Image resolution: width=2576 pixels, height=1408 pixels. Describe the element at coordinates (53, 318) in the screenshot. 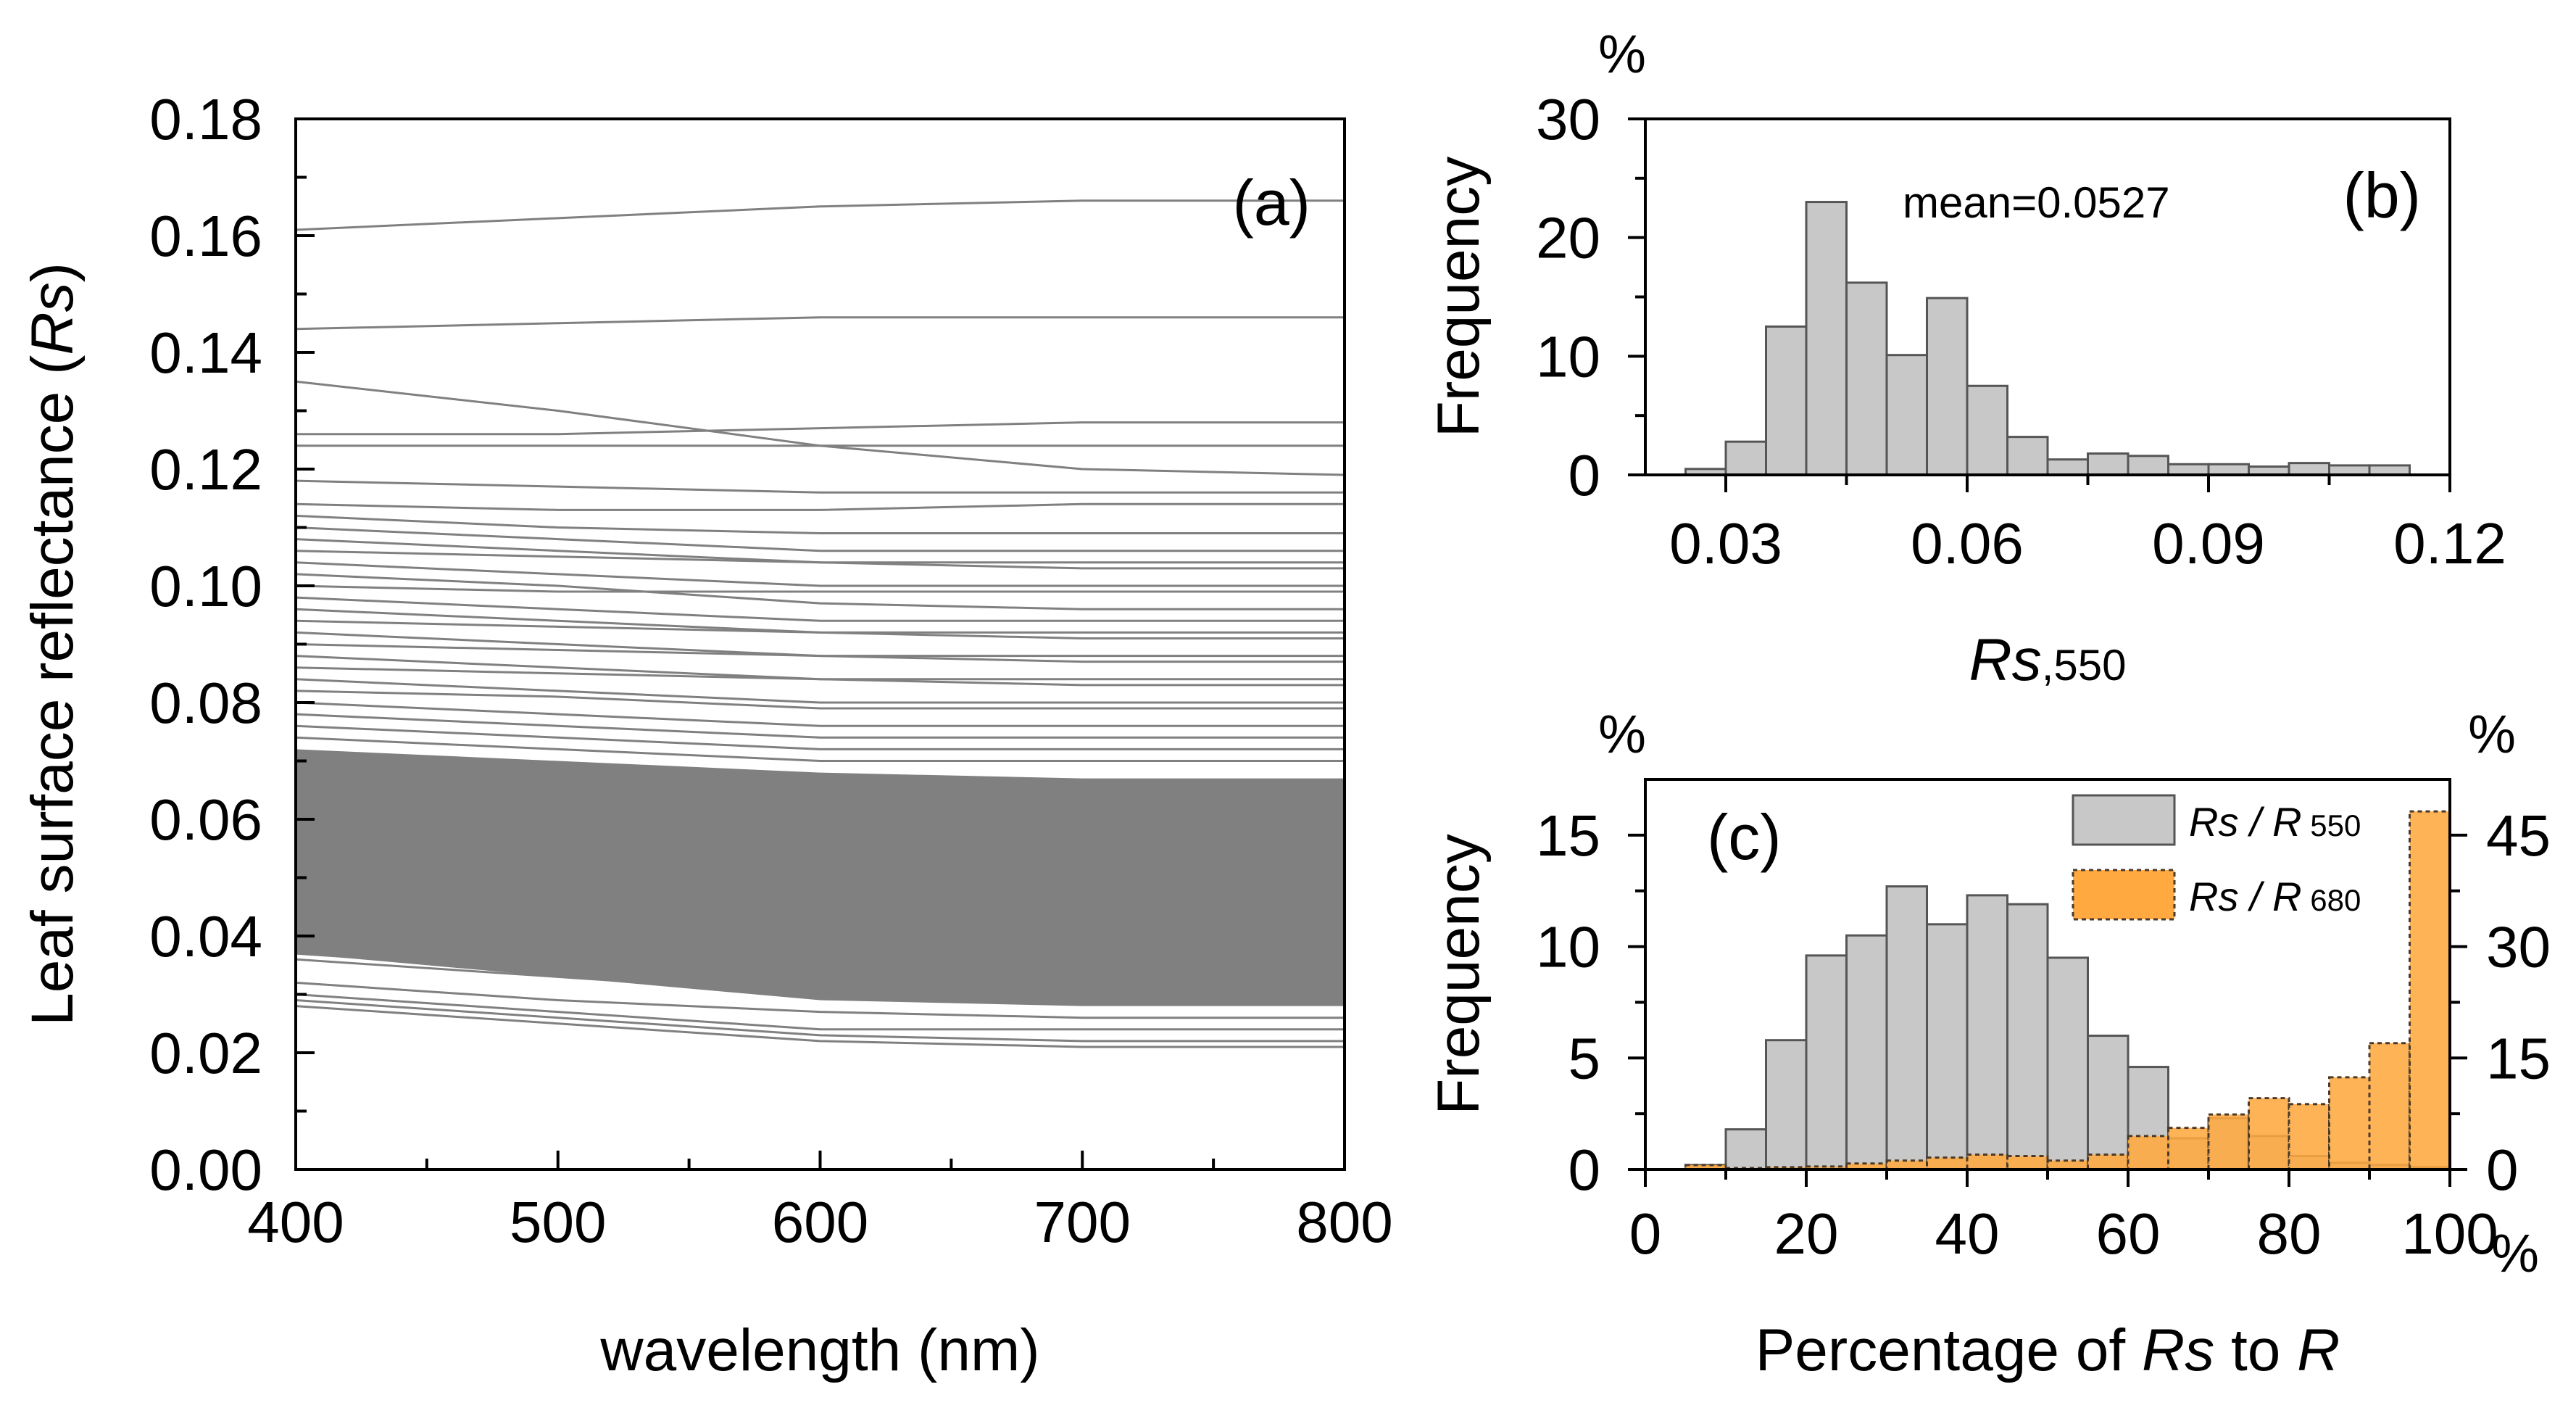

I see `y-axis-title-italic: Rs` at that location.